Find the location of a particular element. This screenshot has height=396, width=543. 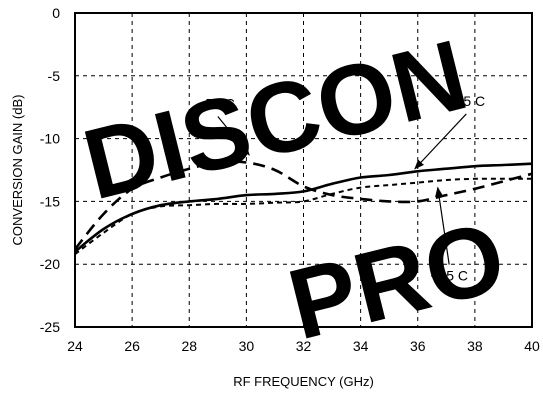

x-tick-label: 40 is located at coordinates (532, 346).